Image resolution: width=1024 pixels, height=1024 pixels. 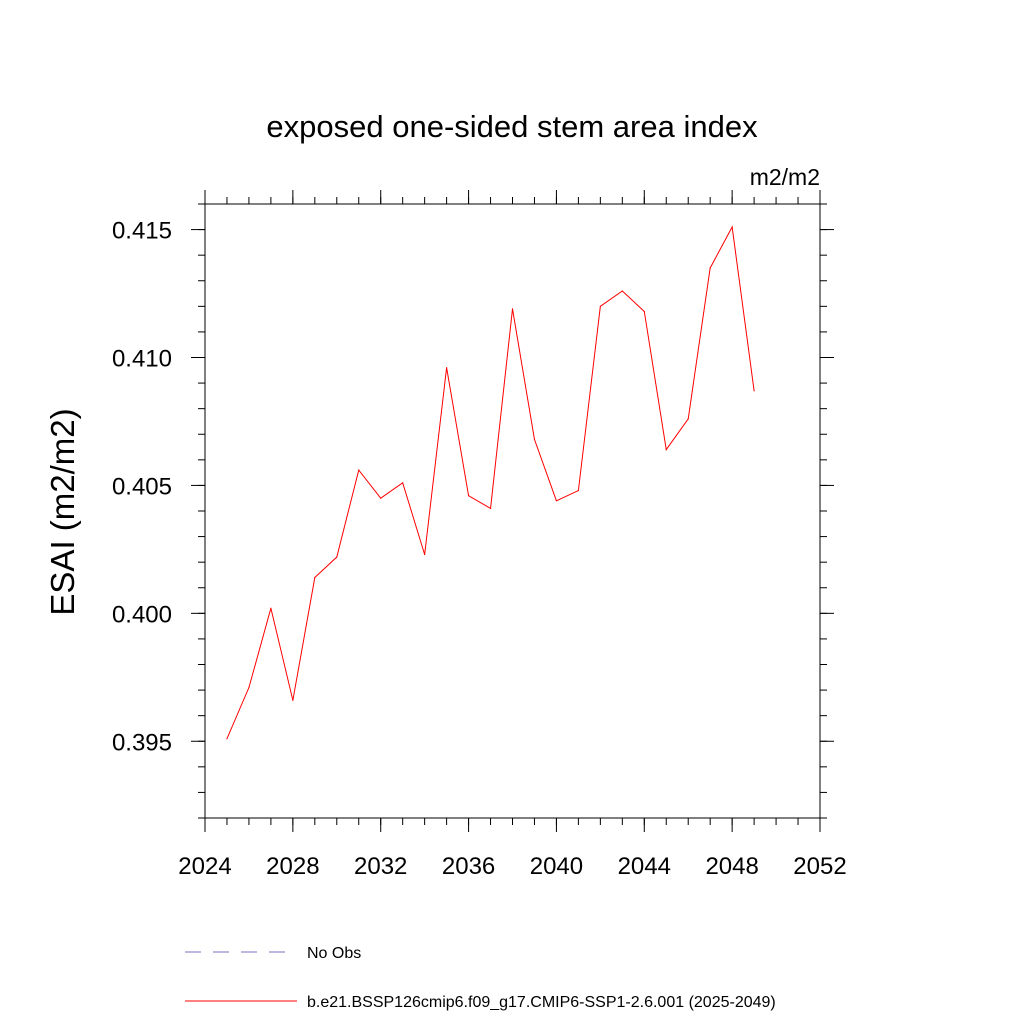 I want to click on x-tick-label: 2044, so click(x=644, y=866).